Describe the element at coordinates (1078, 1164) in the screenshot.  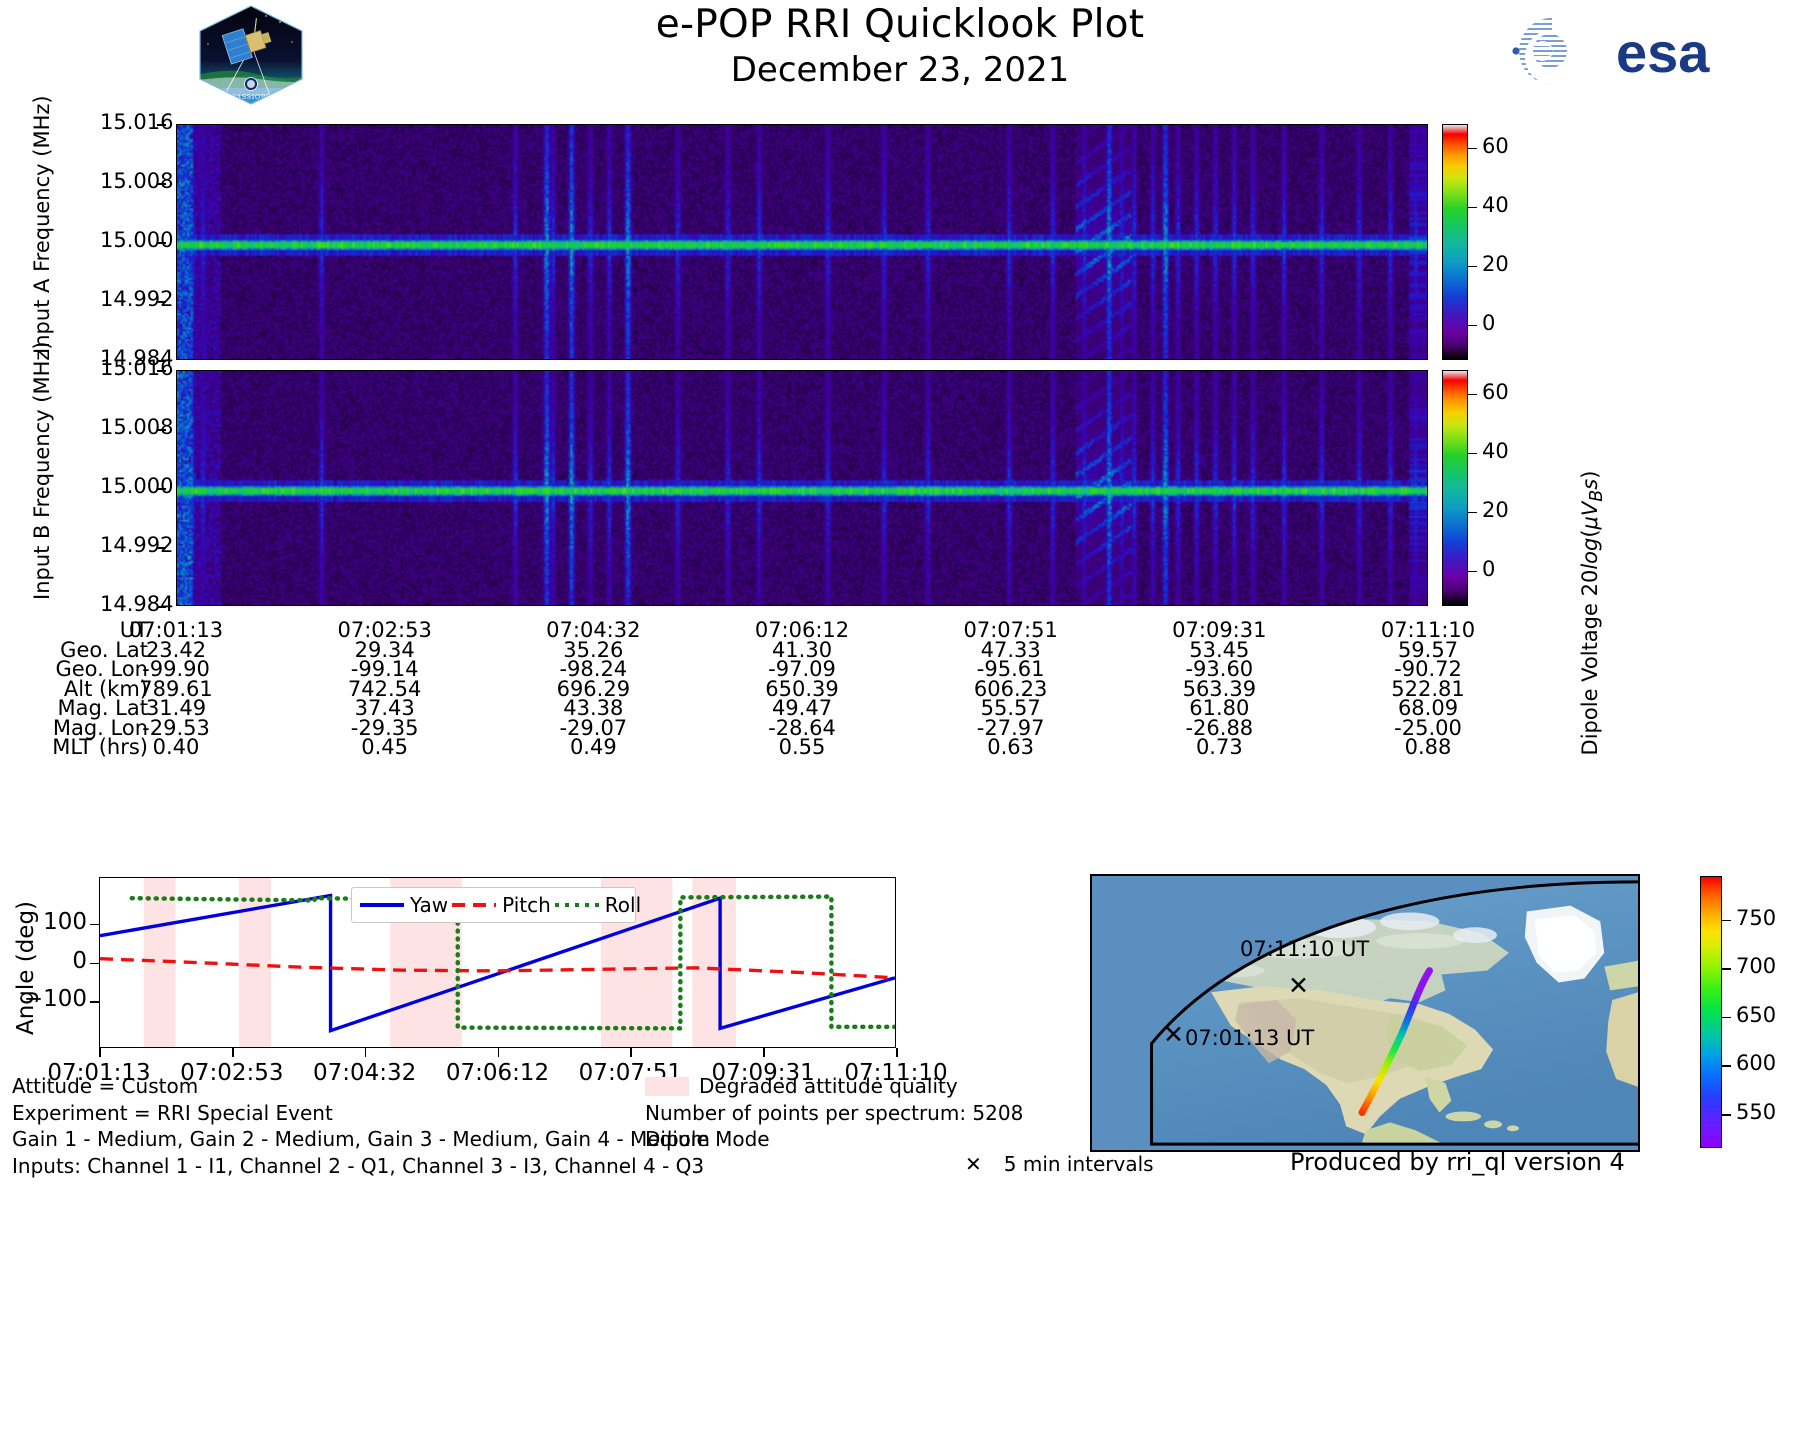
I see `interval-label: 5 min intervals` at that location.